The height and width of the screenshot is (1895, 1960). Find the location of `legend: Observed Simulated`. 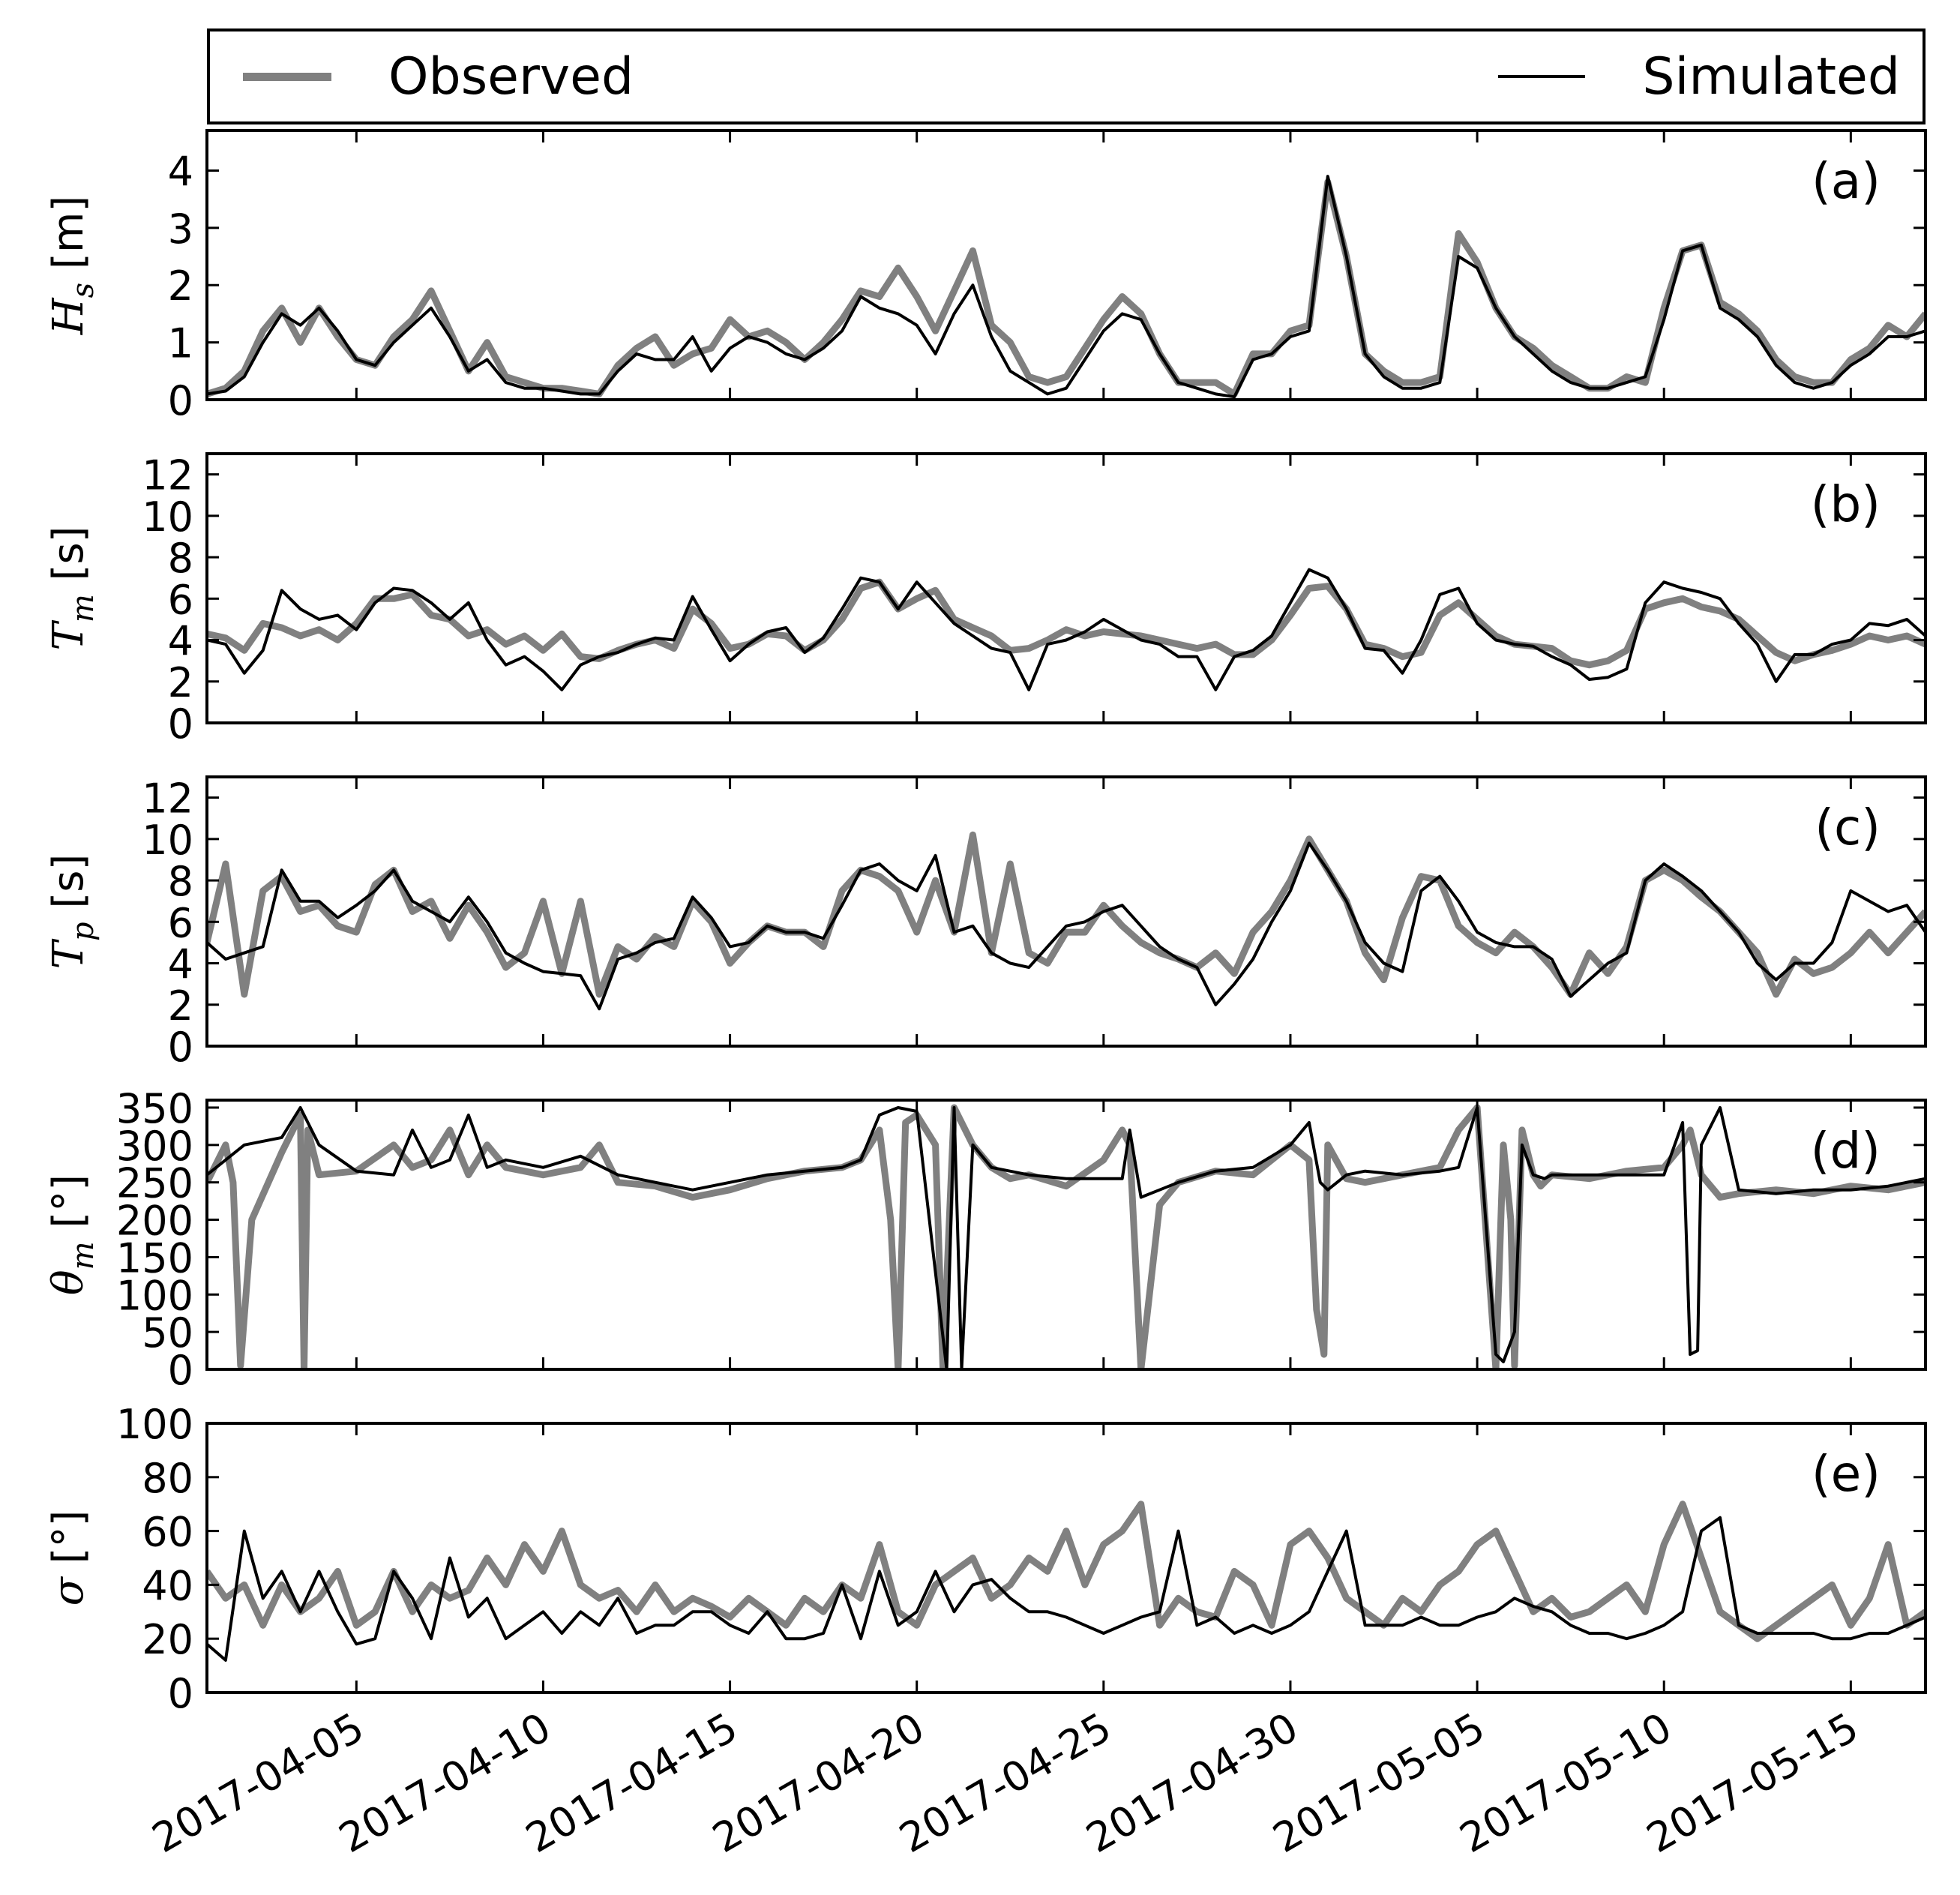

legend: Observed Simulated is located at coordinates (1066, 76).